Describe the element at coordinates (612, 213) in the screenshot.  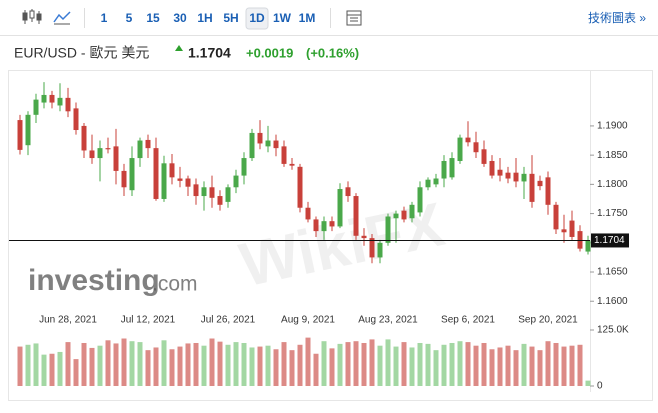
I see `y-tick-label: 1.1750` at that location.